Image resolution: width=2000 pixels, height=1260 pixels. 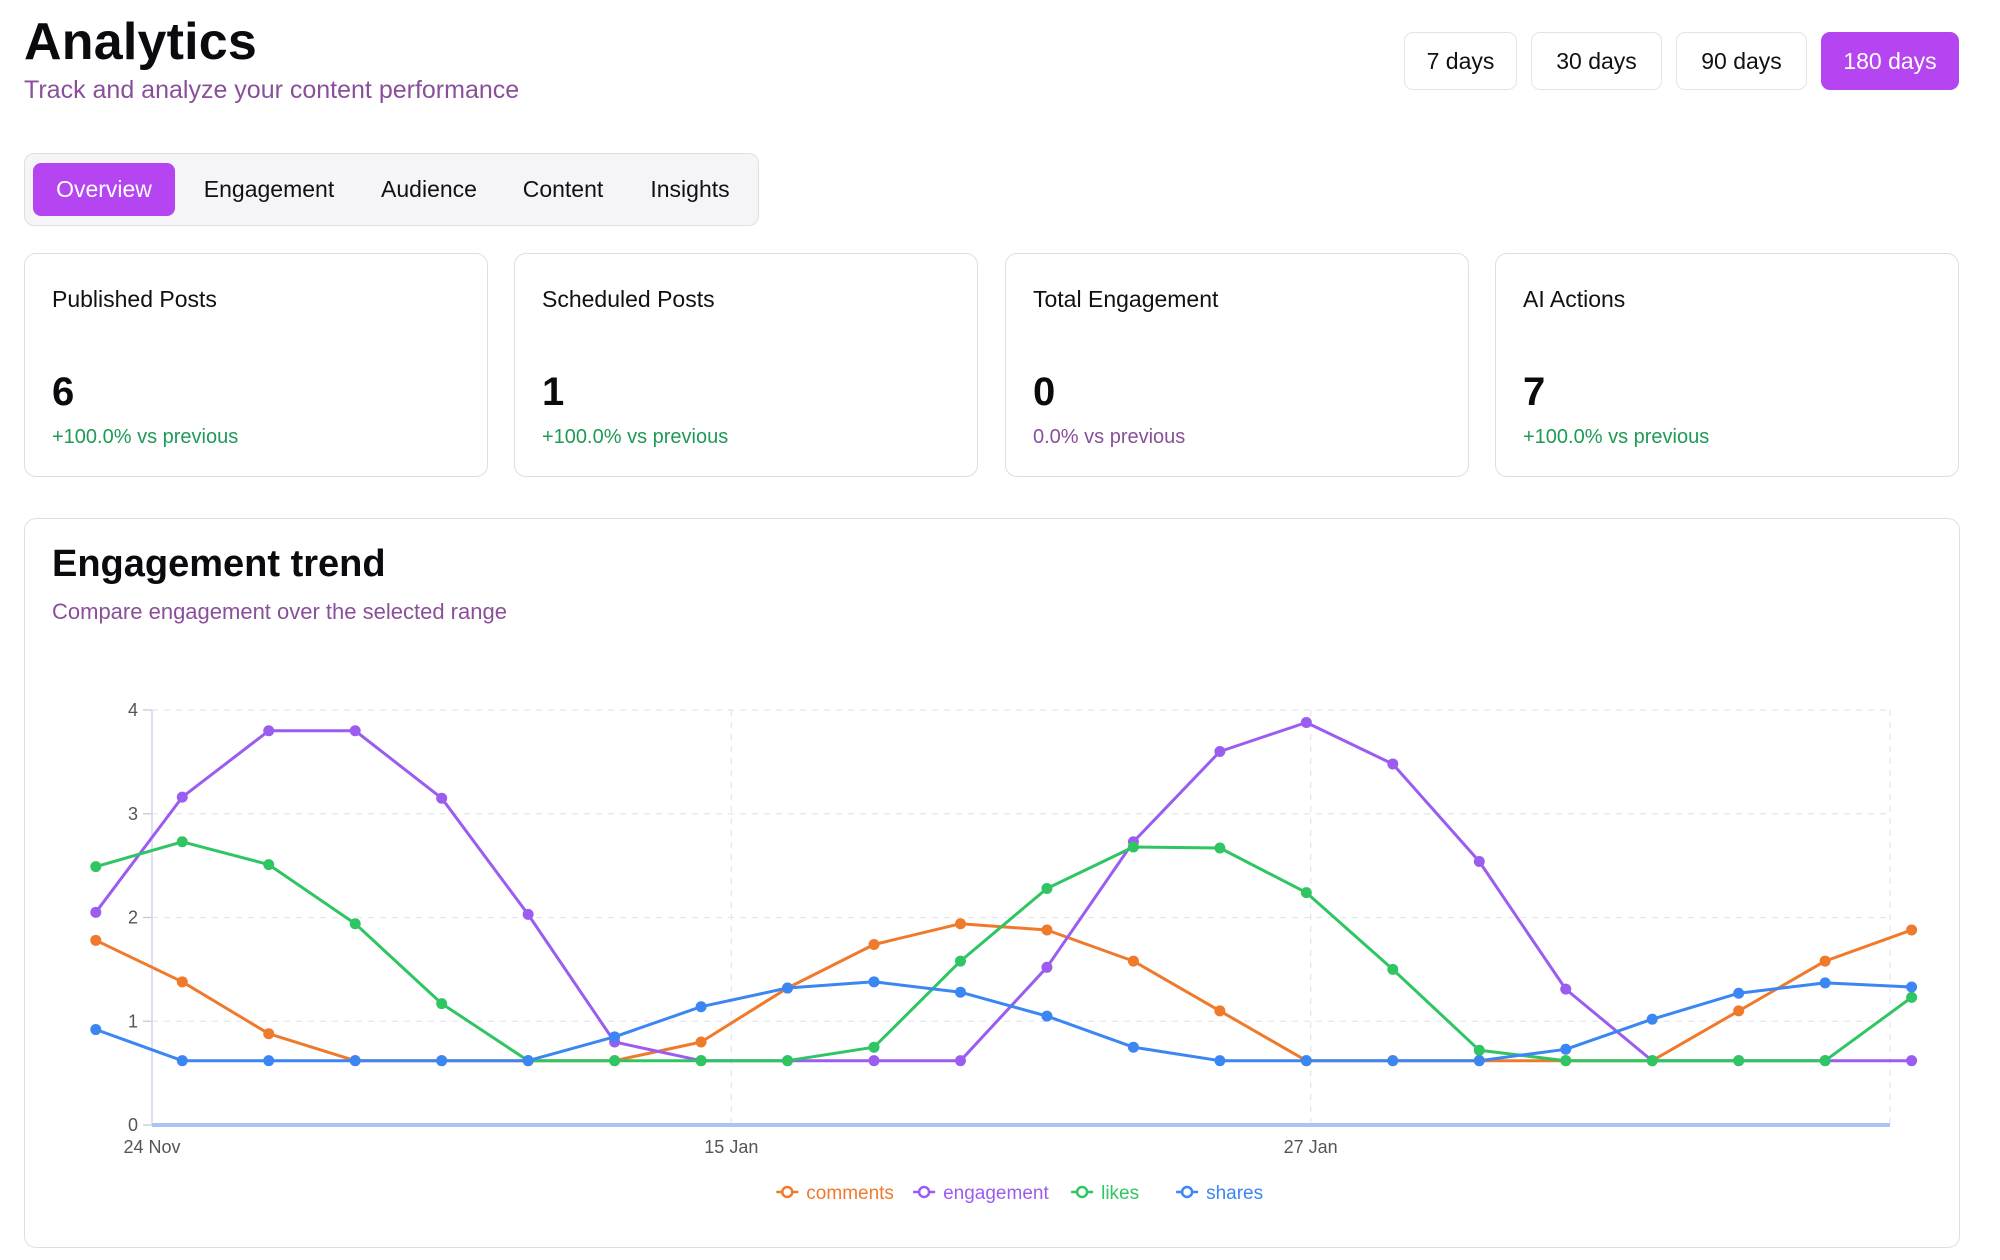 What do you see at coordinates (133, 918) in the screenshot?
I see `y-tick-label: 2` at bounding box center [133, 918].